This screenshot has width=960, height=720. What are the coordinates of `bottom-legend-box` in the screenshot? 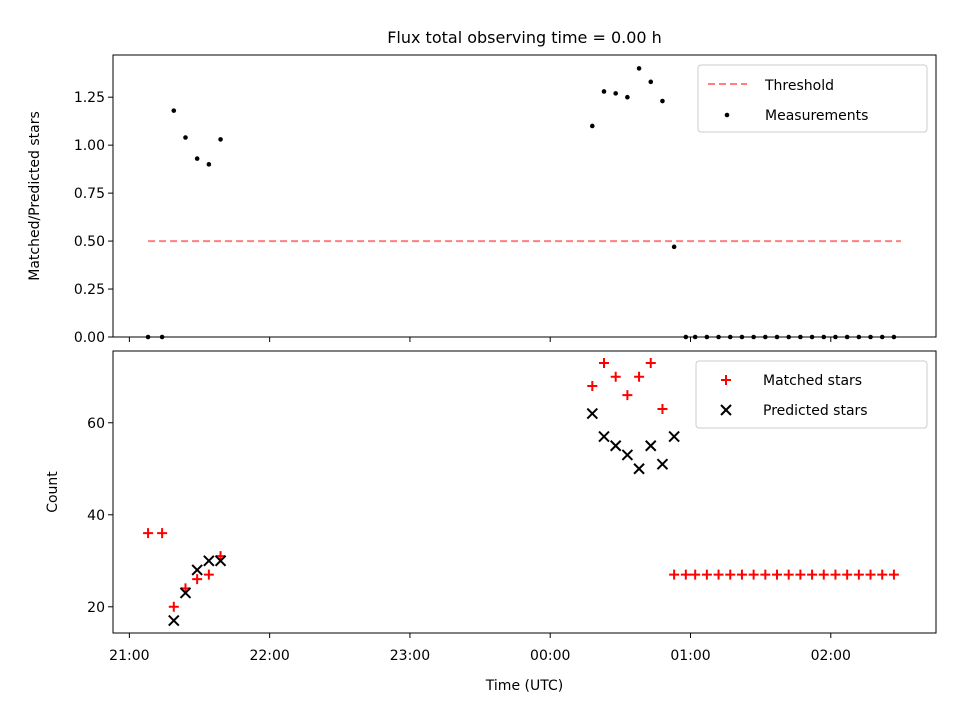 It's located at (811, 394).